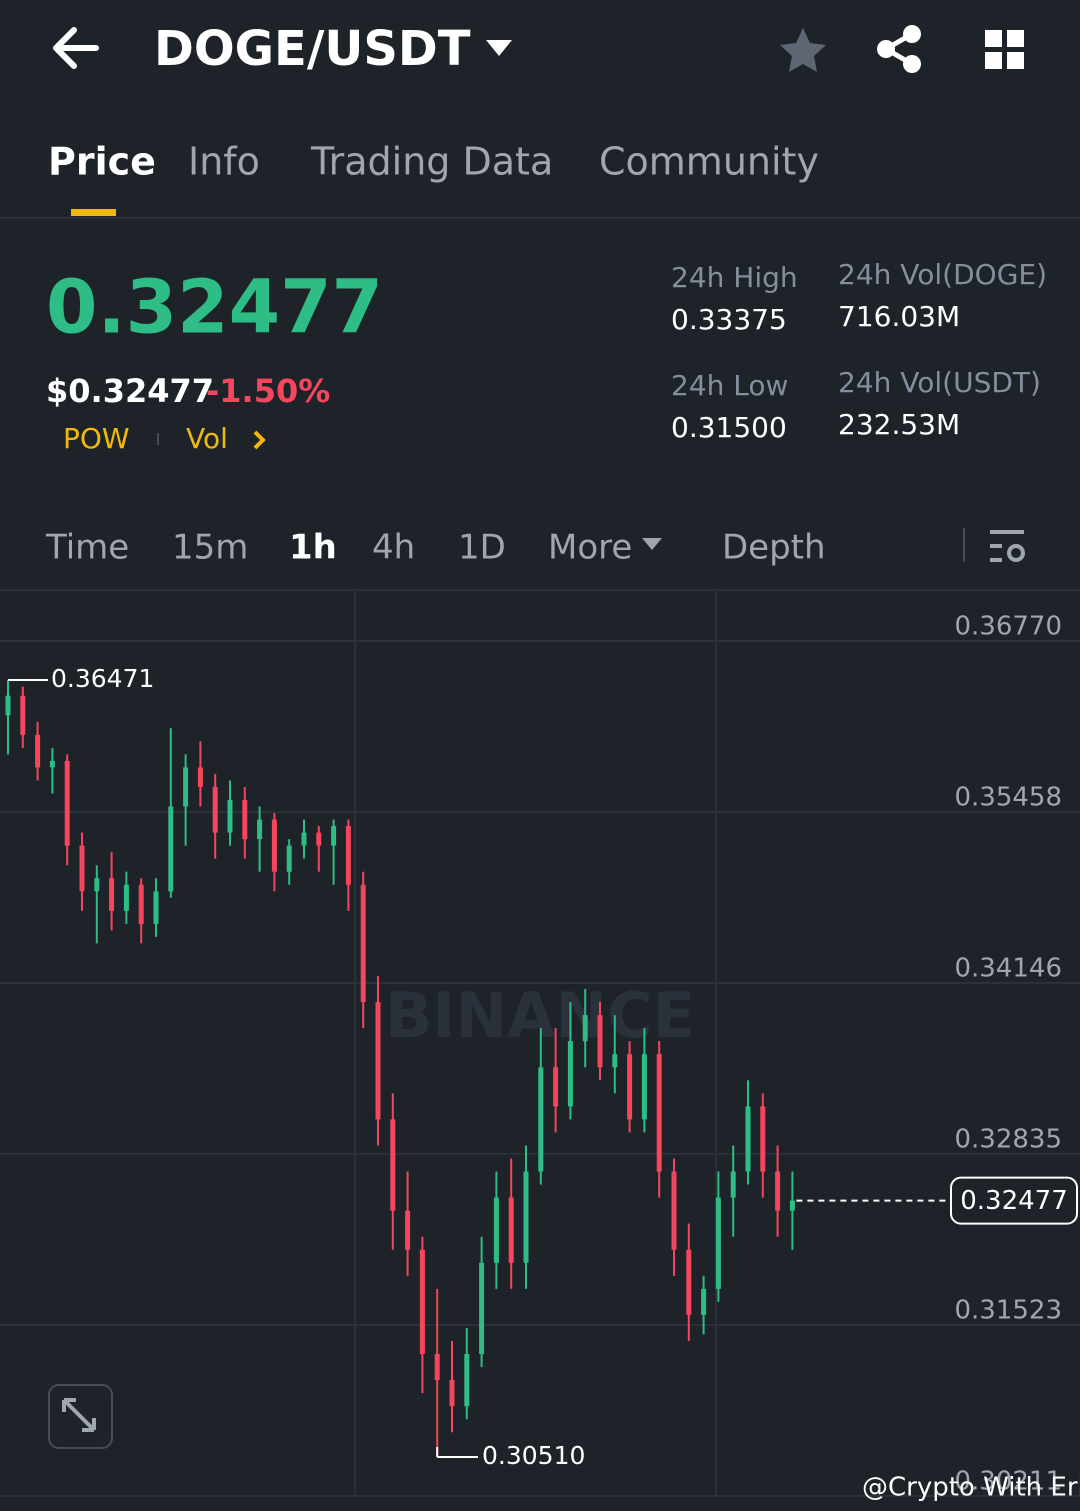 This screenshot has width=1080, height=1511. Describe the element at coordinates (803, 50) in the screenshot. I see `favorite-icon` at that location.